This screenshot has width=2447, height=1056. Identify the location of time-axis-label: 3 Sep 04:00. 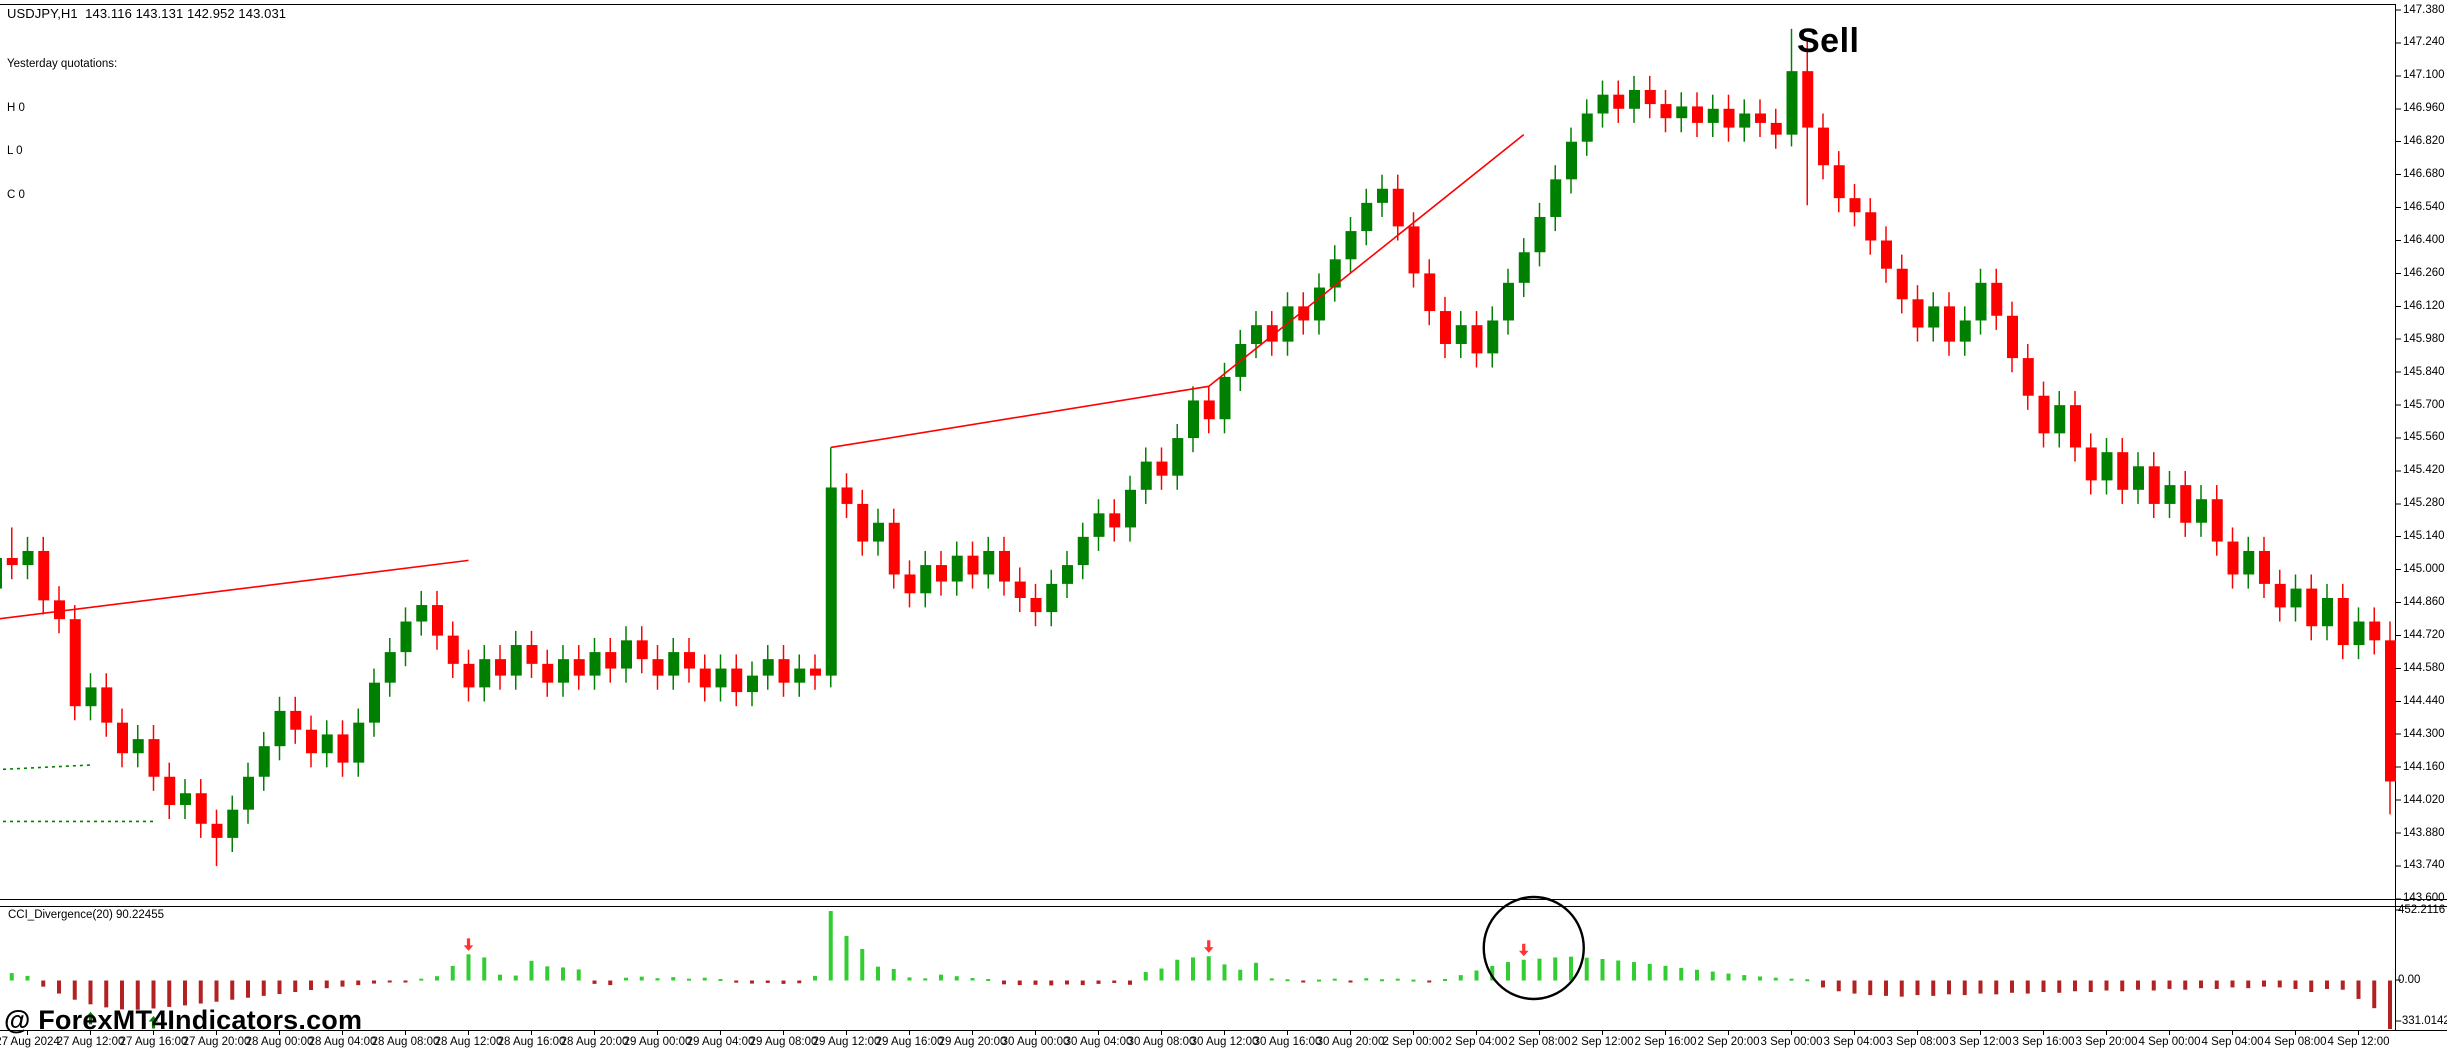
(1854, 1042).